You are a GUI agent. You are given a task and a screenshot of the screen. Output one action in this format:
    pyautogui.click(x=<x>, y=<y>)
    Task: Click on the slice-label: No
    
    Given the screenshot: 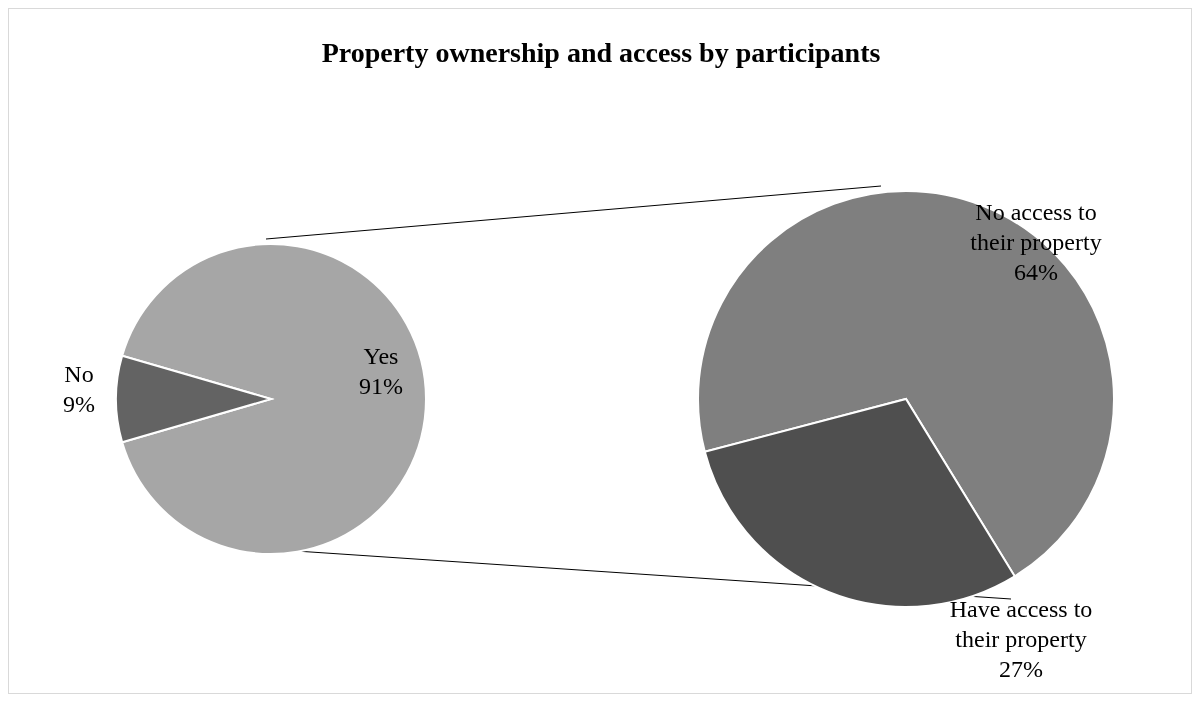 What is the action you would take?
    pyautogui.click(x=79, y=374)
    